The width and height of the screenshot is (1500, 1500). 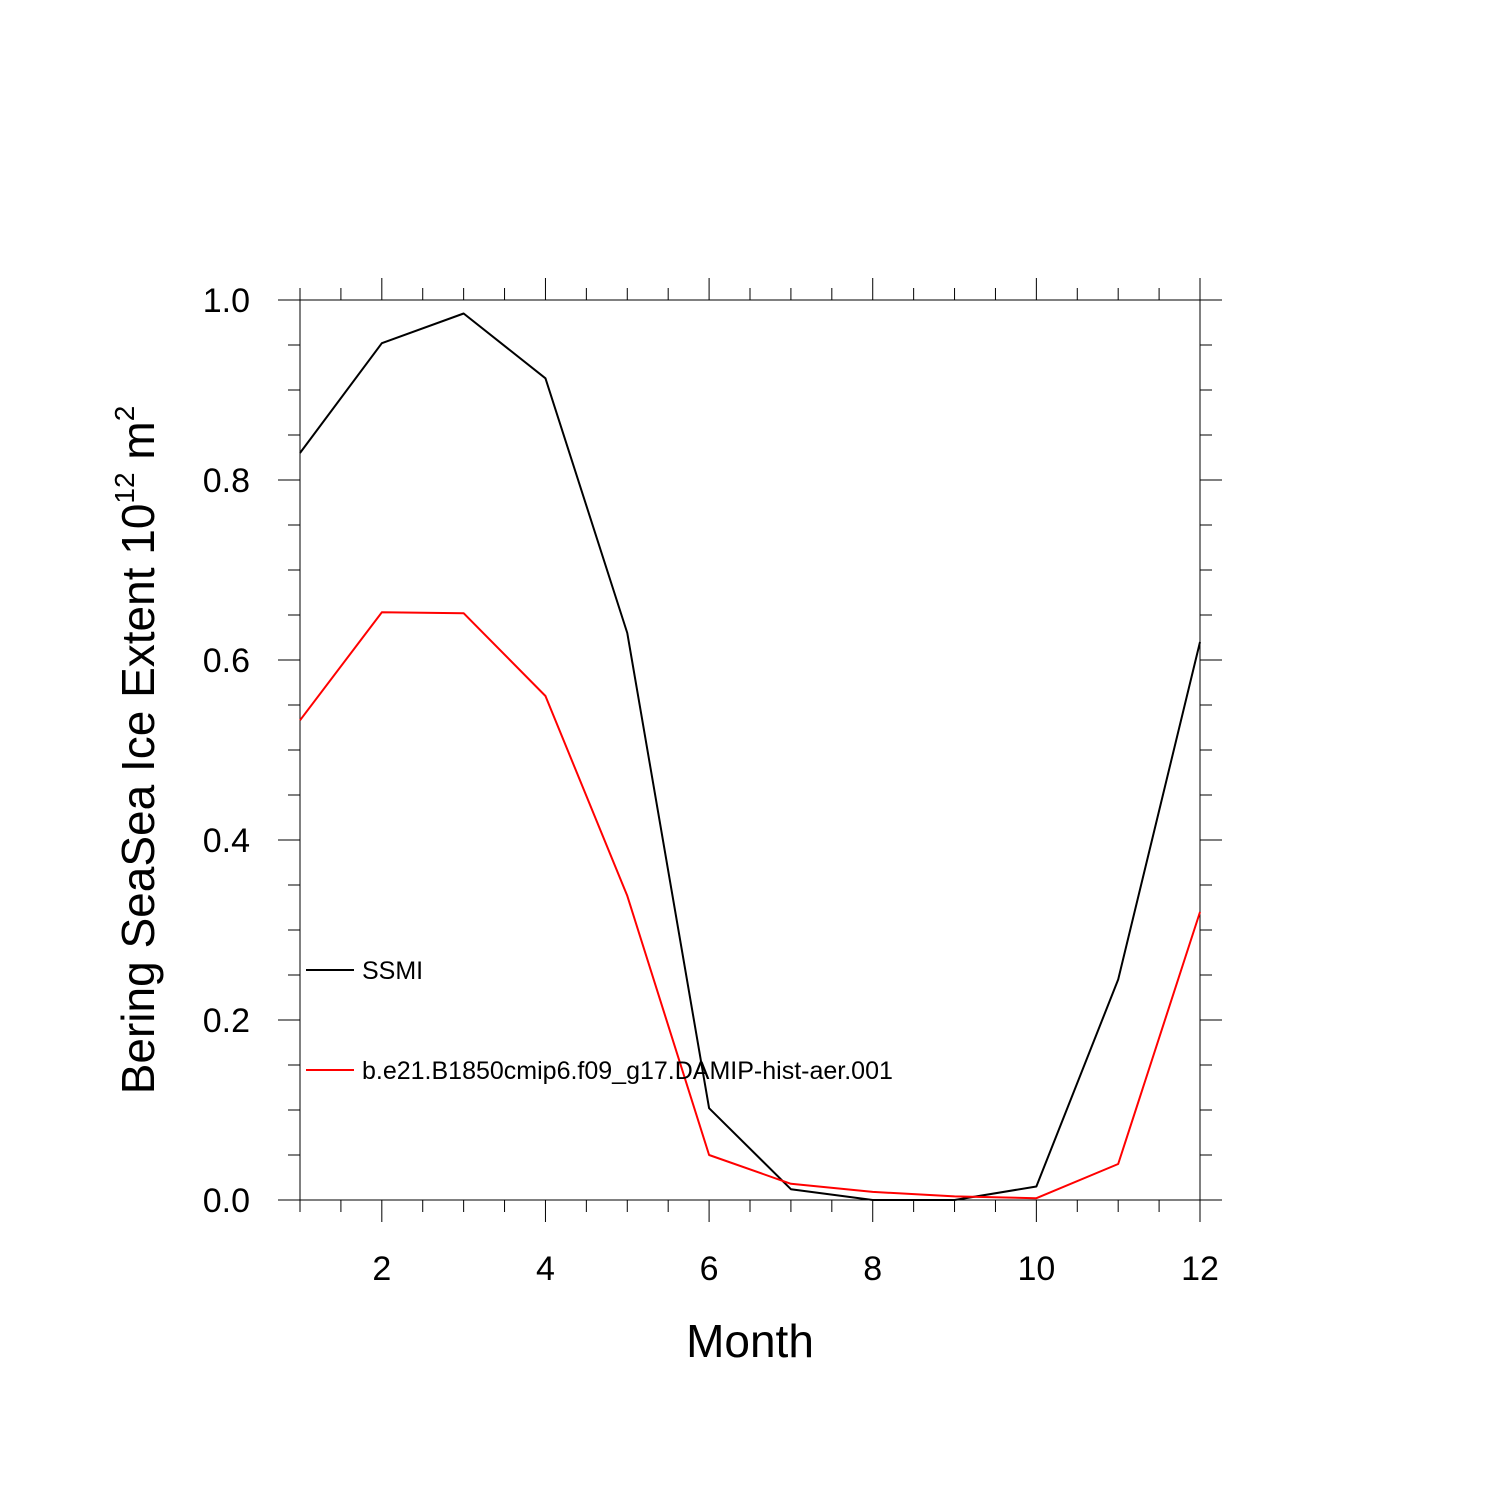 What do you see at coordinates (138, 799) in the screenshot?
I see `y-axis-label-main: Bering SeaSea Ice Extent 10` at bounding box center [138, 799].